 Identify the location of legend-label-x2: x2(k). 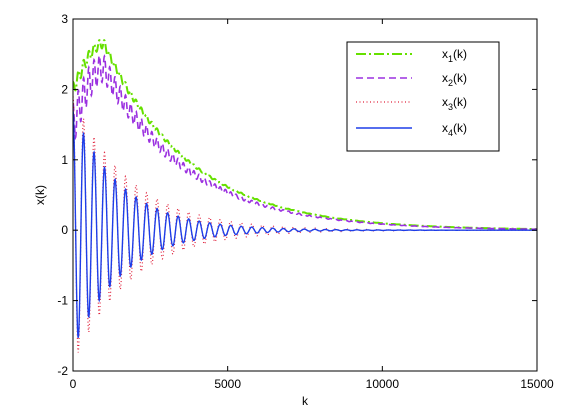
(454, 79).